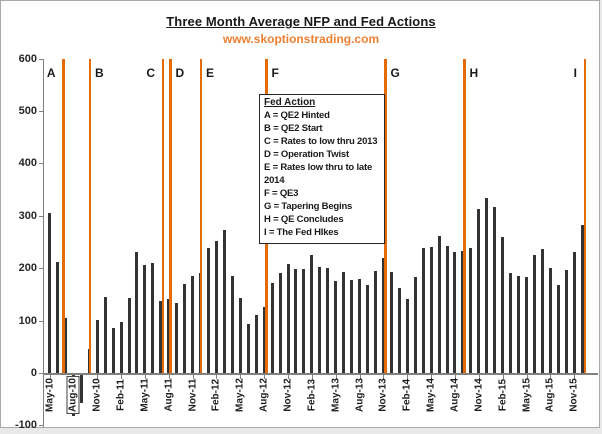  What do you see at coordinates (431, 395) in the screenshot?
I see `x-axis-label: May-14` at bounding box center [431, 395].